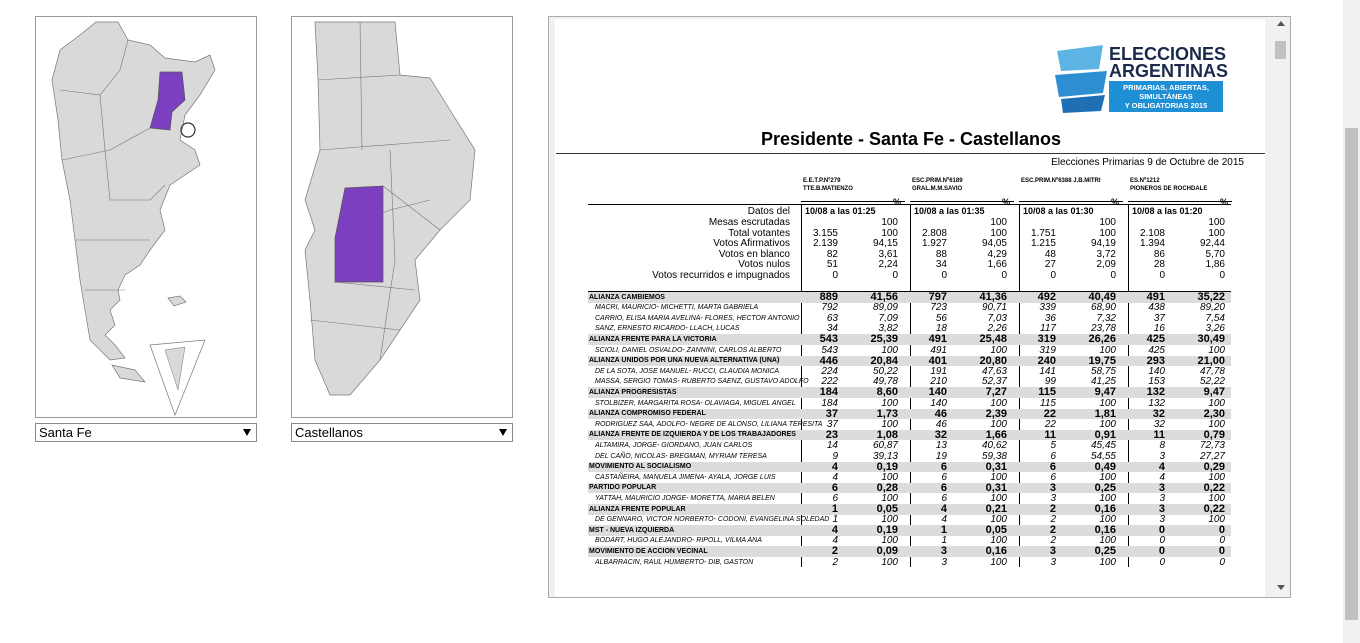 The image size is (1360, 643). Describe the element at coordinates (402, 432) in the screenshot. I see `department-select: Castellanos` at that location.